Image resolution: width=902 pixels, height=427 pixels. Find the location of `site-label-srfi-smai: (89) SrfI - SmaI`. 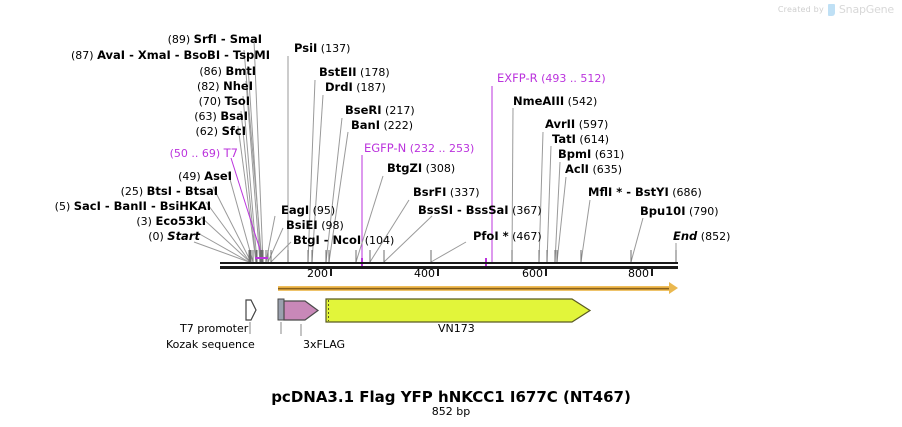

site-label-srfi-smai: (89) SrfI - SmaI is located at coordinates (131, 39).